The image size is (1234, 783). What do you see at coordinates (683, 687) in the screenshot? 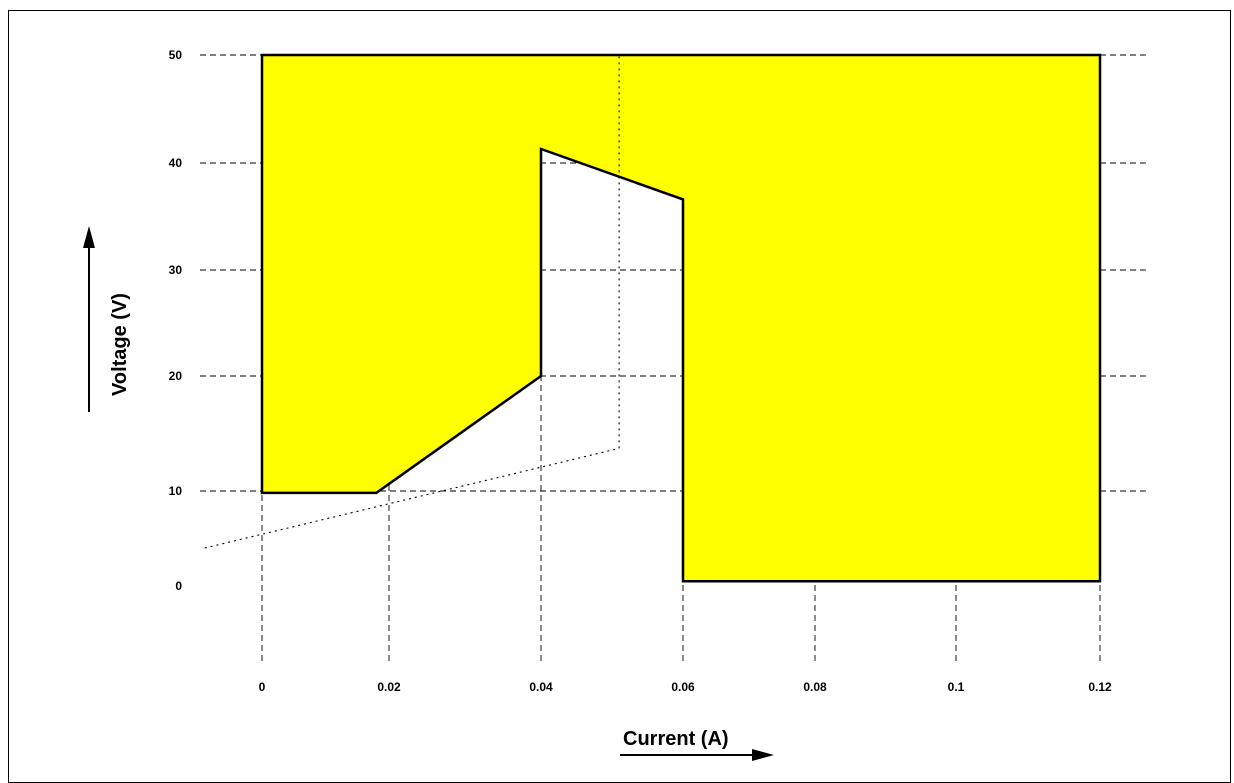
I see `x-tick-label: 0.06` at bounding box center [683, 687].